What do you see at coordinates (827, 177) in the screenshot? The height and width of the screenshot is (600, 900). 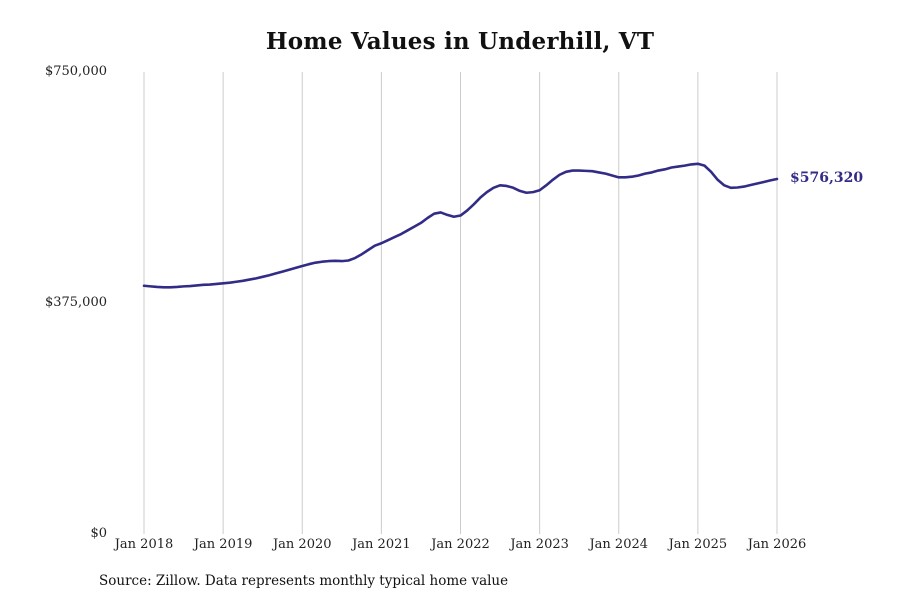 I see `latest-value-label: $576,320` at bounding box center [827, 177].